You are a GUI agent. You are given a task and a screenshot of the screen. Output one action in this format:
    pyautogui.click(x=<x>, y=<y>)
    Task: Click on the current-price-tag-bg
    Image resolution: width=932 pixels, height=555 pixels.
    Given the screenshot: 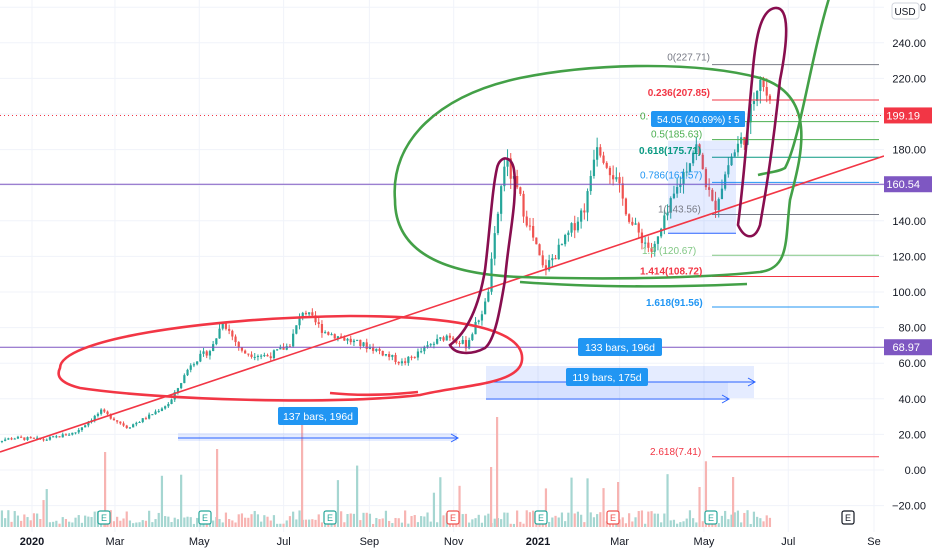 What is the action you would take?
    pyautogui.click(x=908, y=115)
    